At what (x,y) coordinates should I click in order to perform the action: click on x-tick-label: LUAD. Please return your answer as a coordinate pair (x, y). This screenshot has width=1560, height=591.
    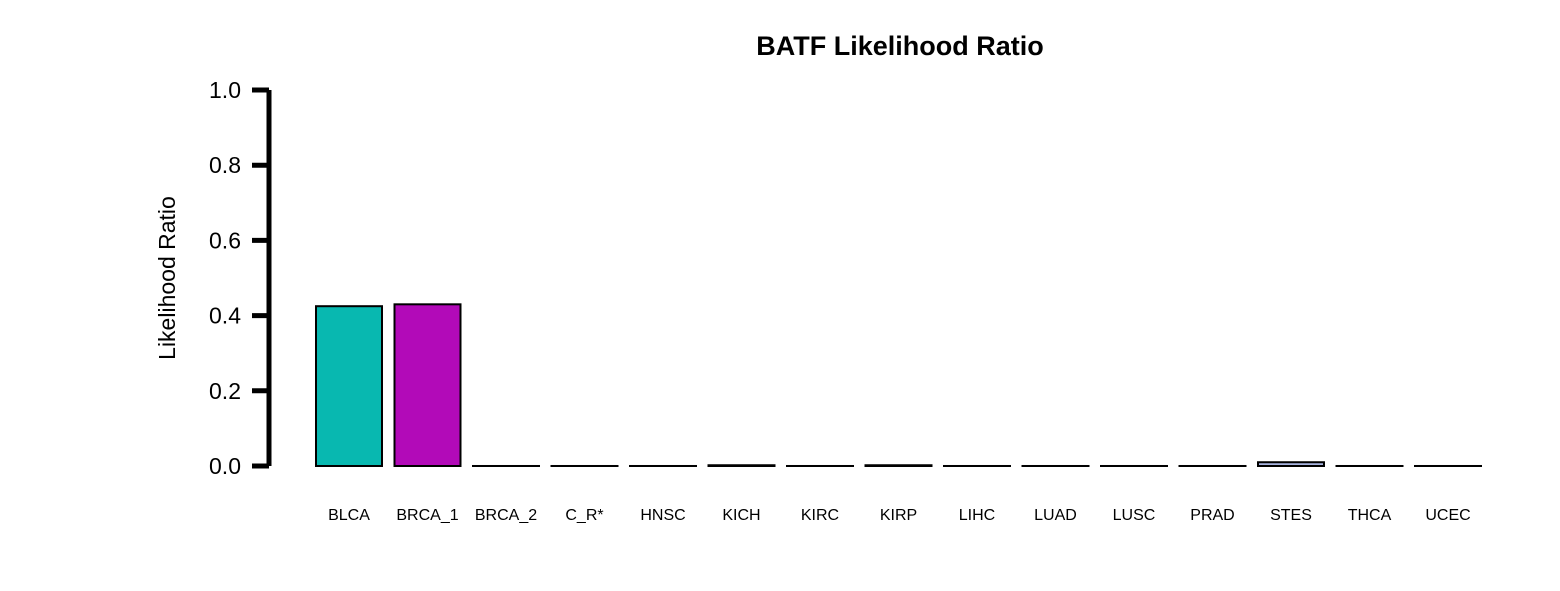
    Looking at the image, I should click on (1055, 515).